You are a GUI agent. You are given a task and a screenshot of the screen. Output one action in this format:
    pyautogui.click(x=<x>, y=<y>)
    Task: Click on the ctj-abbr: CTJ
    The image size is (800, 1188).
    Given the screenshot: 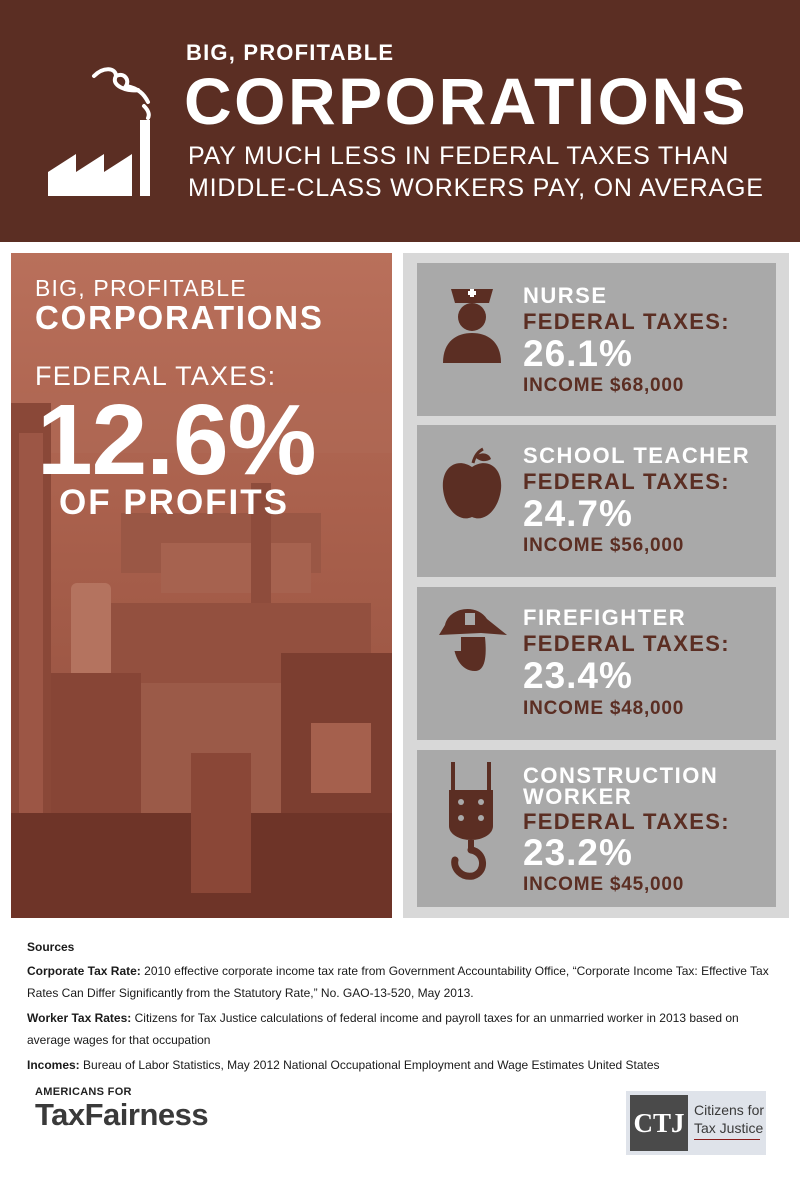 What is the action you would take?
    pyautogui.click(x=659, y=1123)
    